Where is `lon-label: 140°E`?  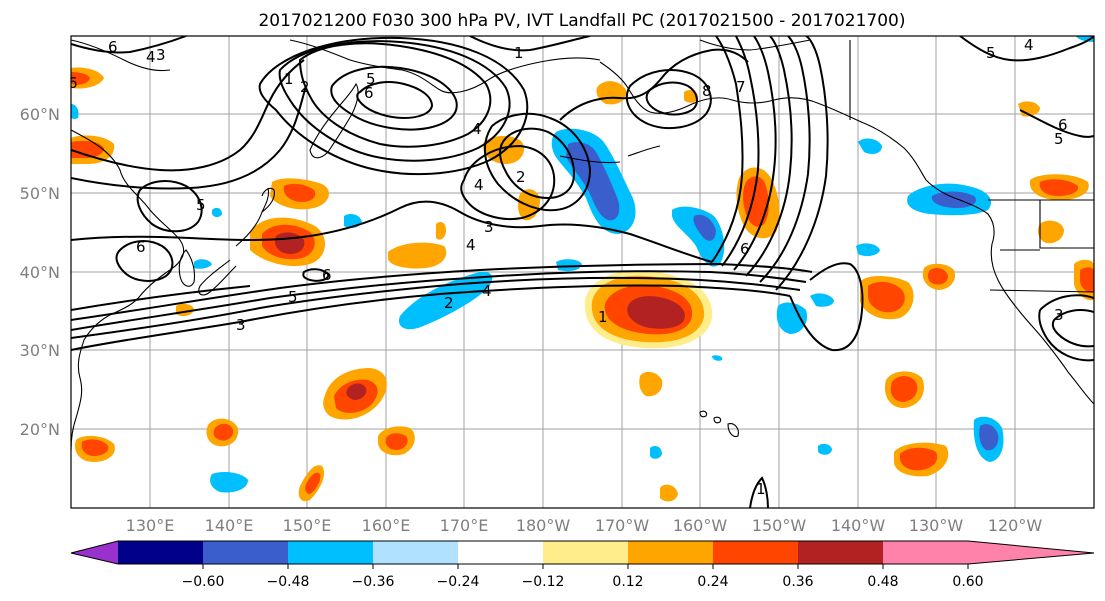
lon-label: 140°E is located at coordinates (229, 525).